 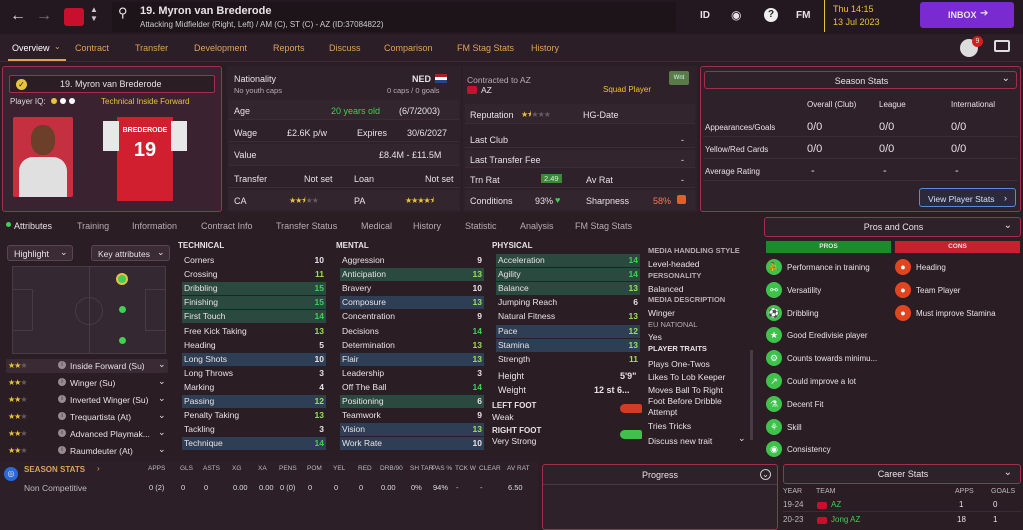 I want to click on pro-item: ⚽ Dribbling, so click(x=828, y=314).